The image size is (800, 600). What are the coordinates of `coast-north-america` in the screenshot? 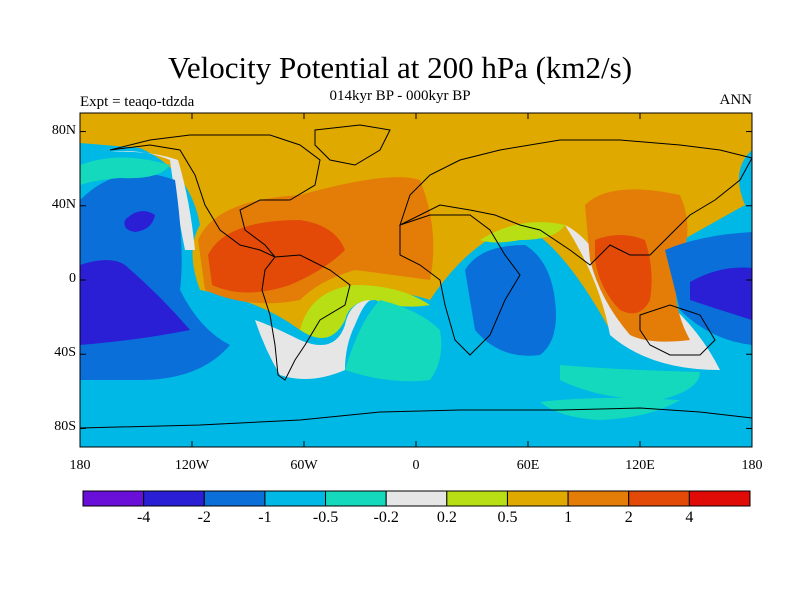 It's located at (215, 196).